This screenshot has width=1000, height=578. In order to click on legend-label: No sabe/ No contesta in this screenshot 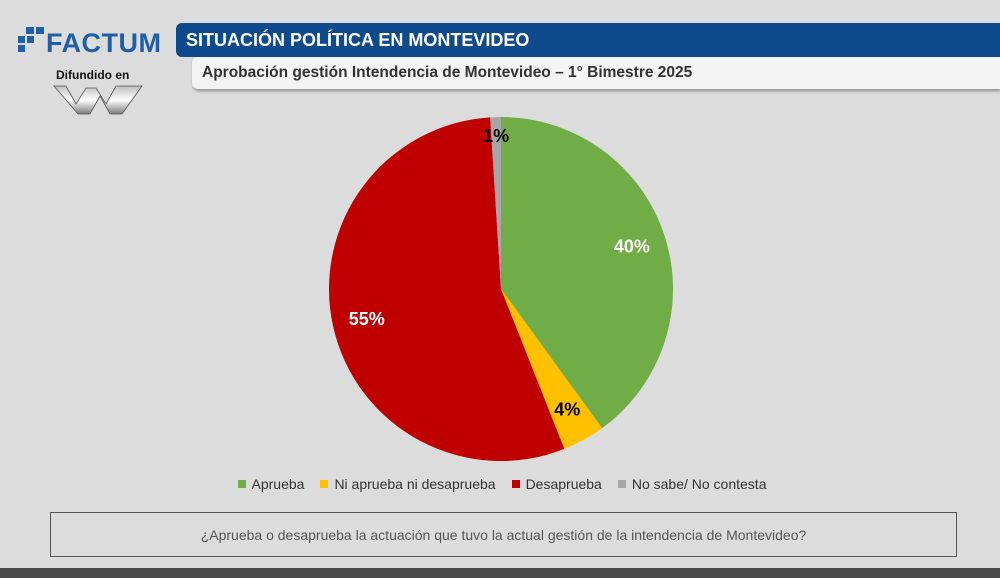, I will do `click(699, 484)`.